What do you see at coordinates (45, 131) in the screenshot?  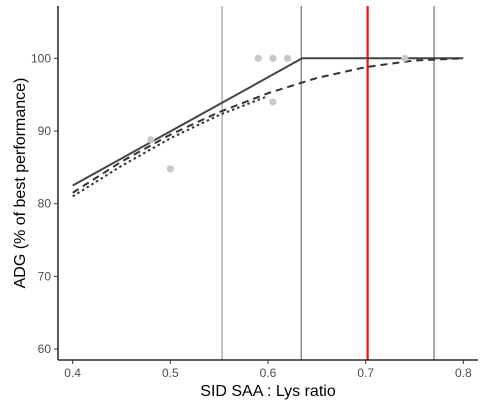 I see `y-tick-label-3: 90` at bounding box center [45, 131].